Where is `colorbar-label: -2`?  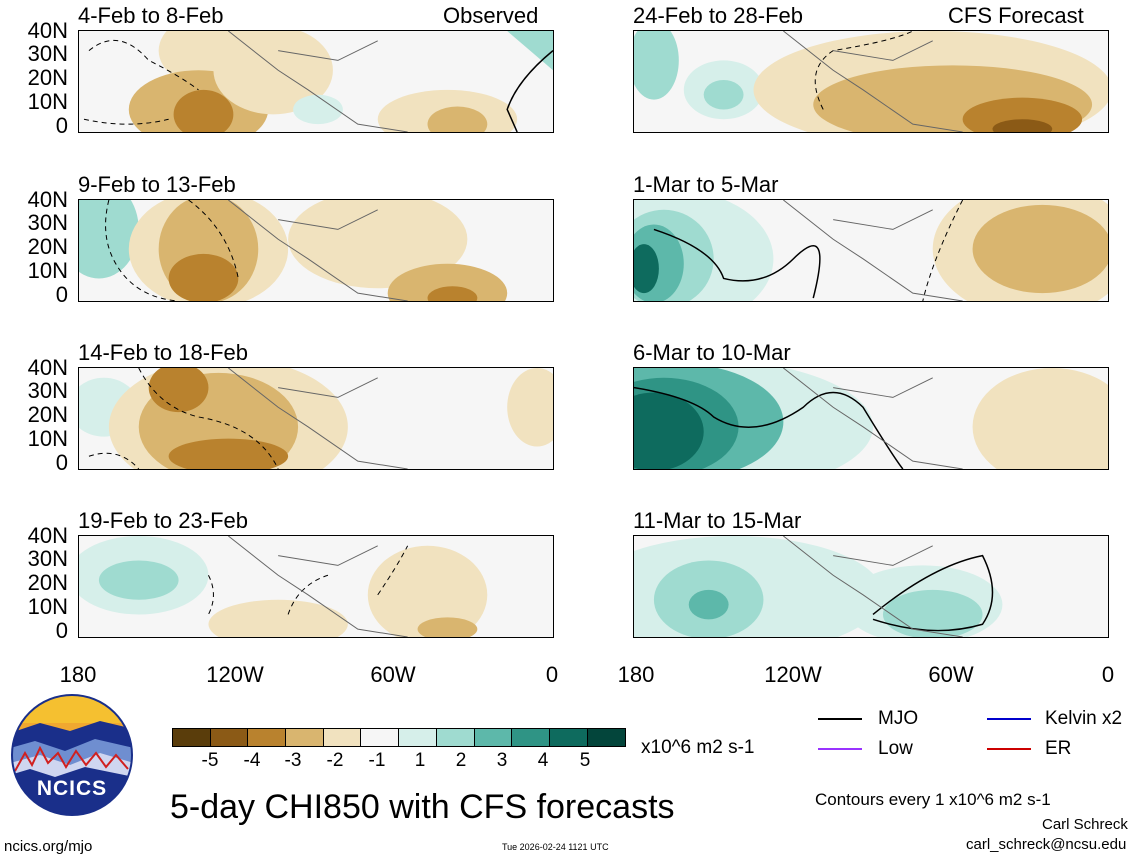 colorbar-label: -2 is located at coordinates (335, 760).